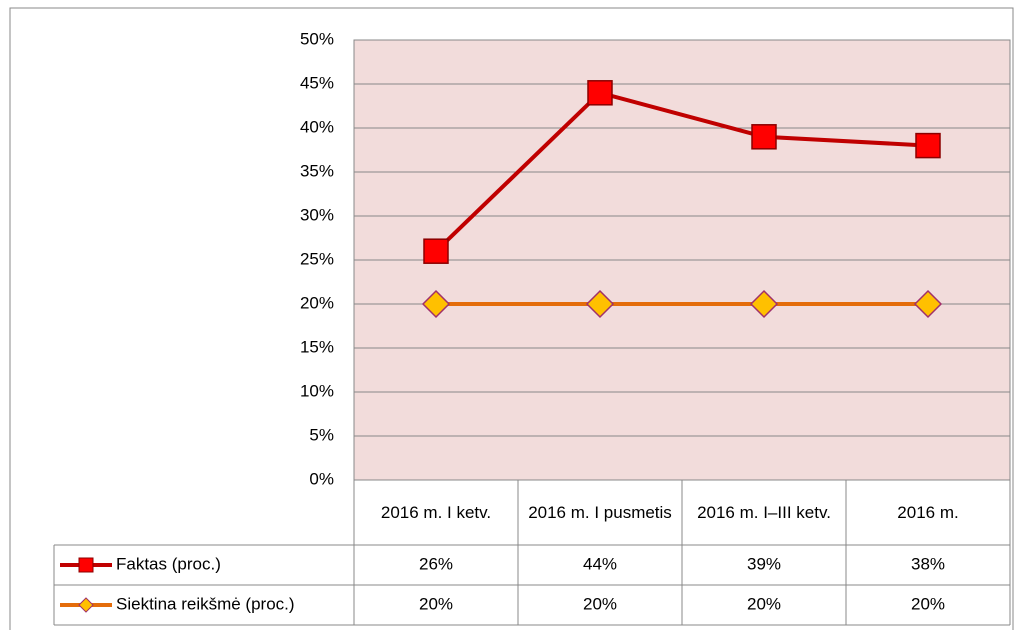 The height and width of the screenshot is (630, 1024). What do you see at coordinates (681, 171) in the screenshot?
I see `series-line` at bounding box center [681, 171].